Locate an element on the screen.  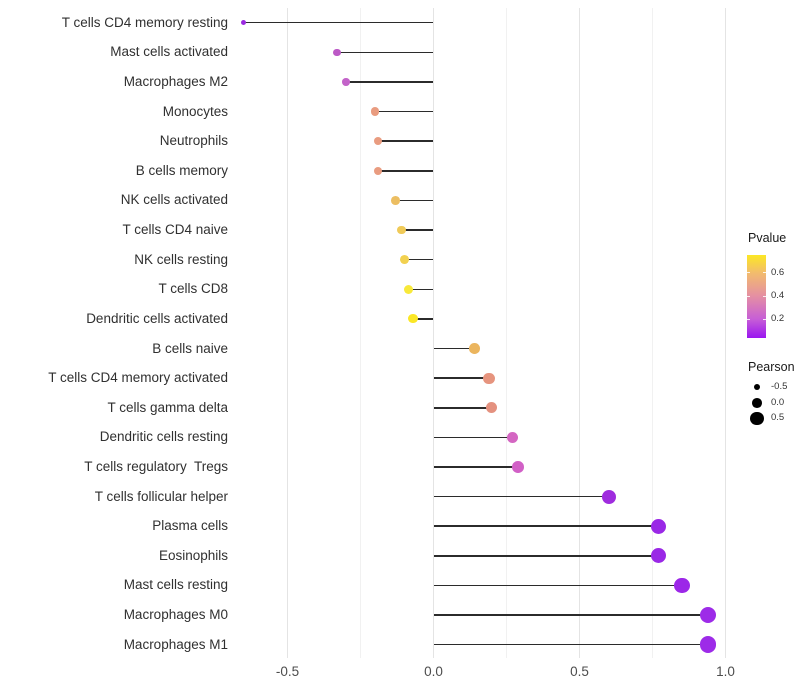
y-axis-label: Neutrophils is located at coordinates (193, 141).